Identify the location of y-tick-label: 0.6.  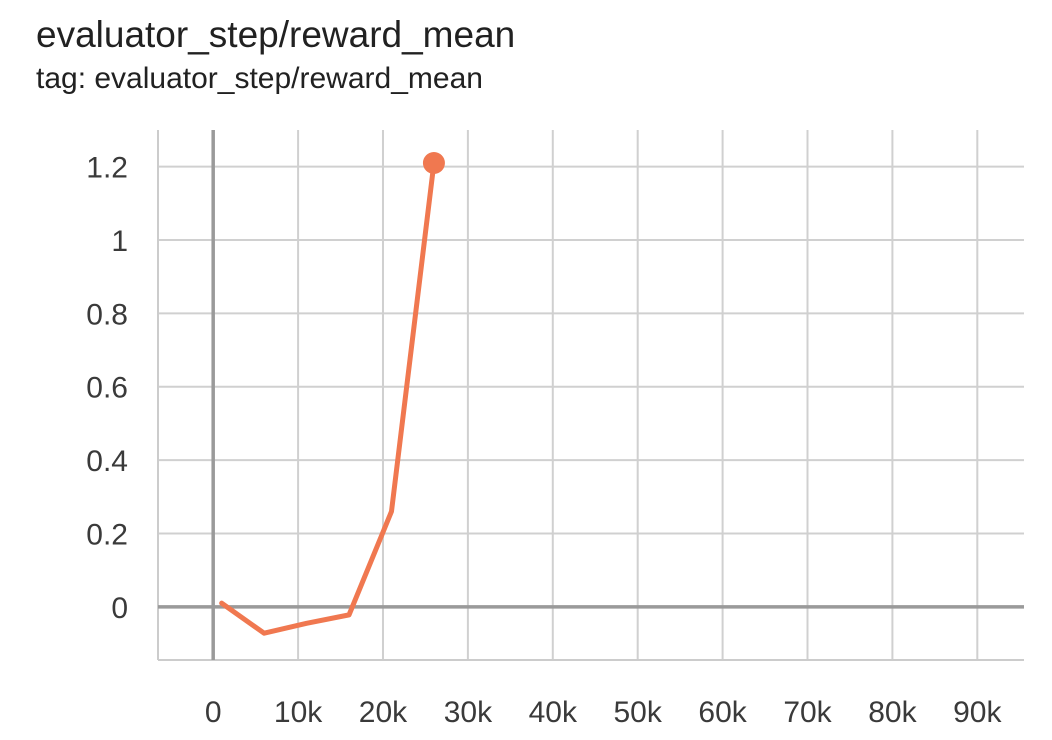
(107, 388).